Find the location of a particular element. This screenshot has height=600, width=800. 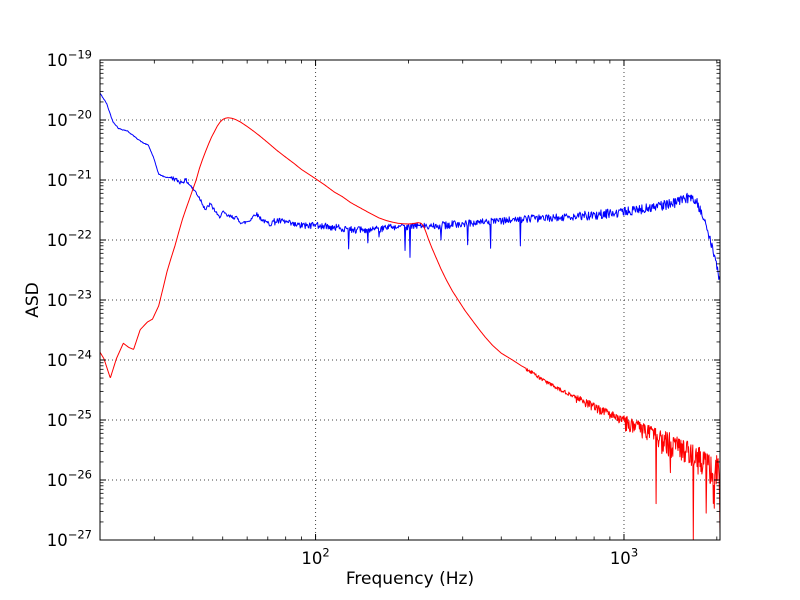

y-tick-label: 10−27 is located at coordinates (69, 539).